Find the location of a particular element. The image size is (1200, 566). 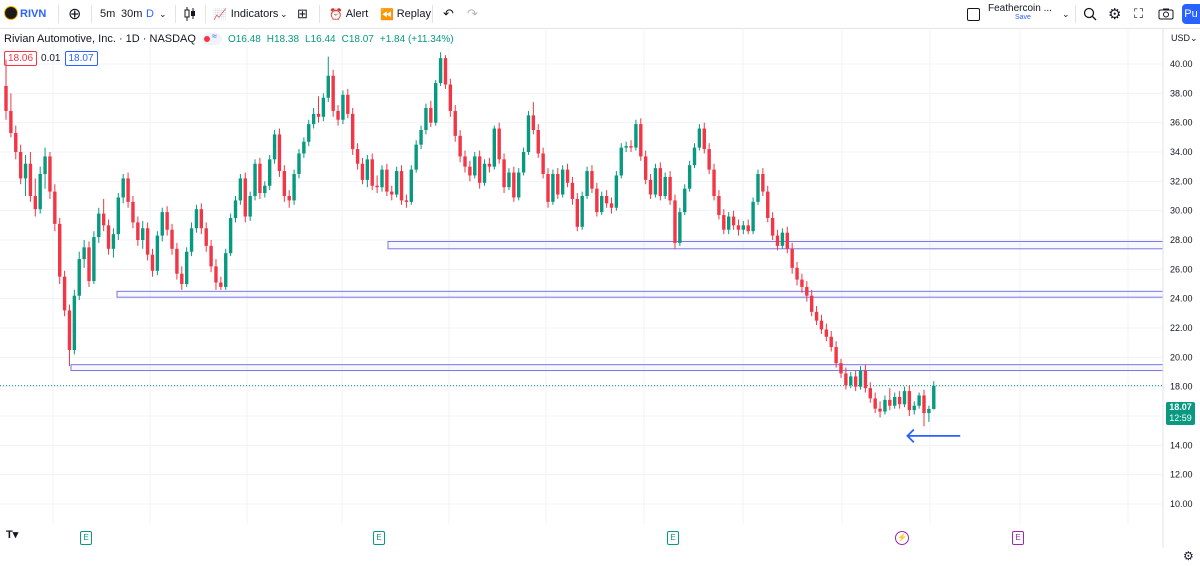

symbol-search-button: RIVN is located at coordinates (33, 14).